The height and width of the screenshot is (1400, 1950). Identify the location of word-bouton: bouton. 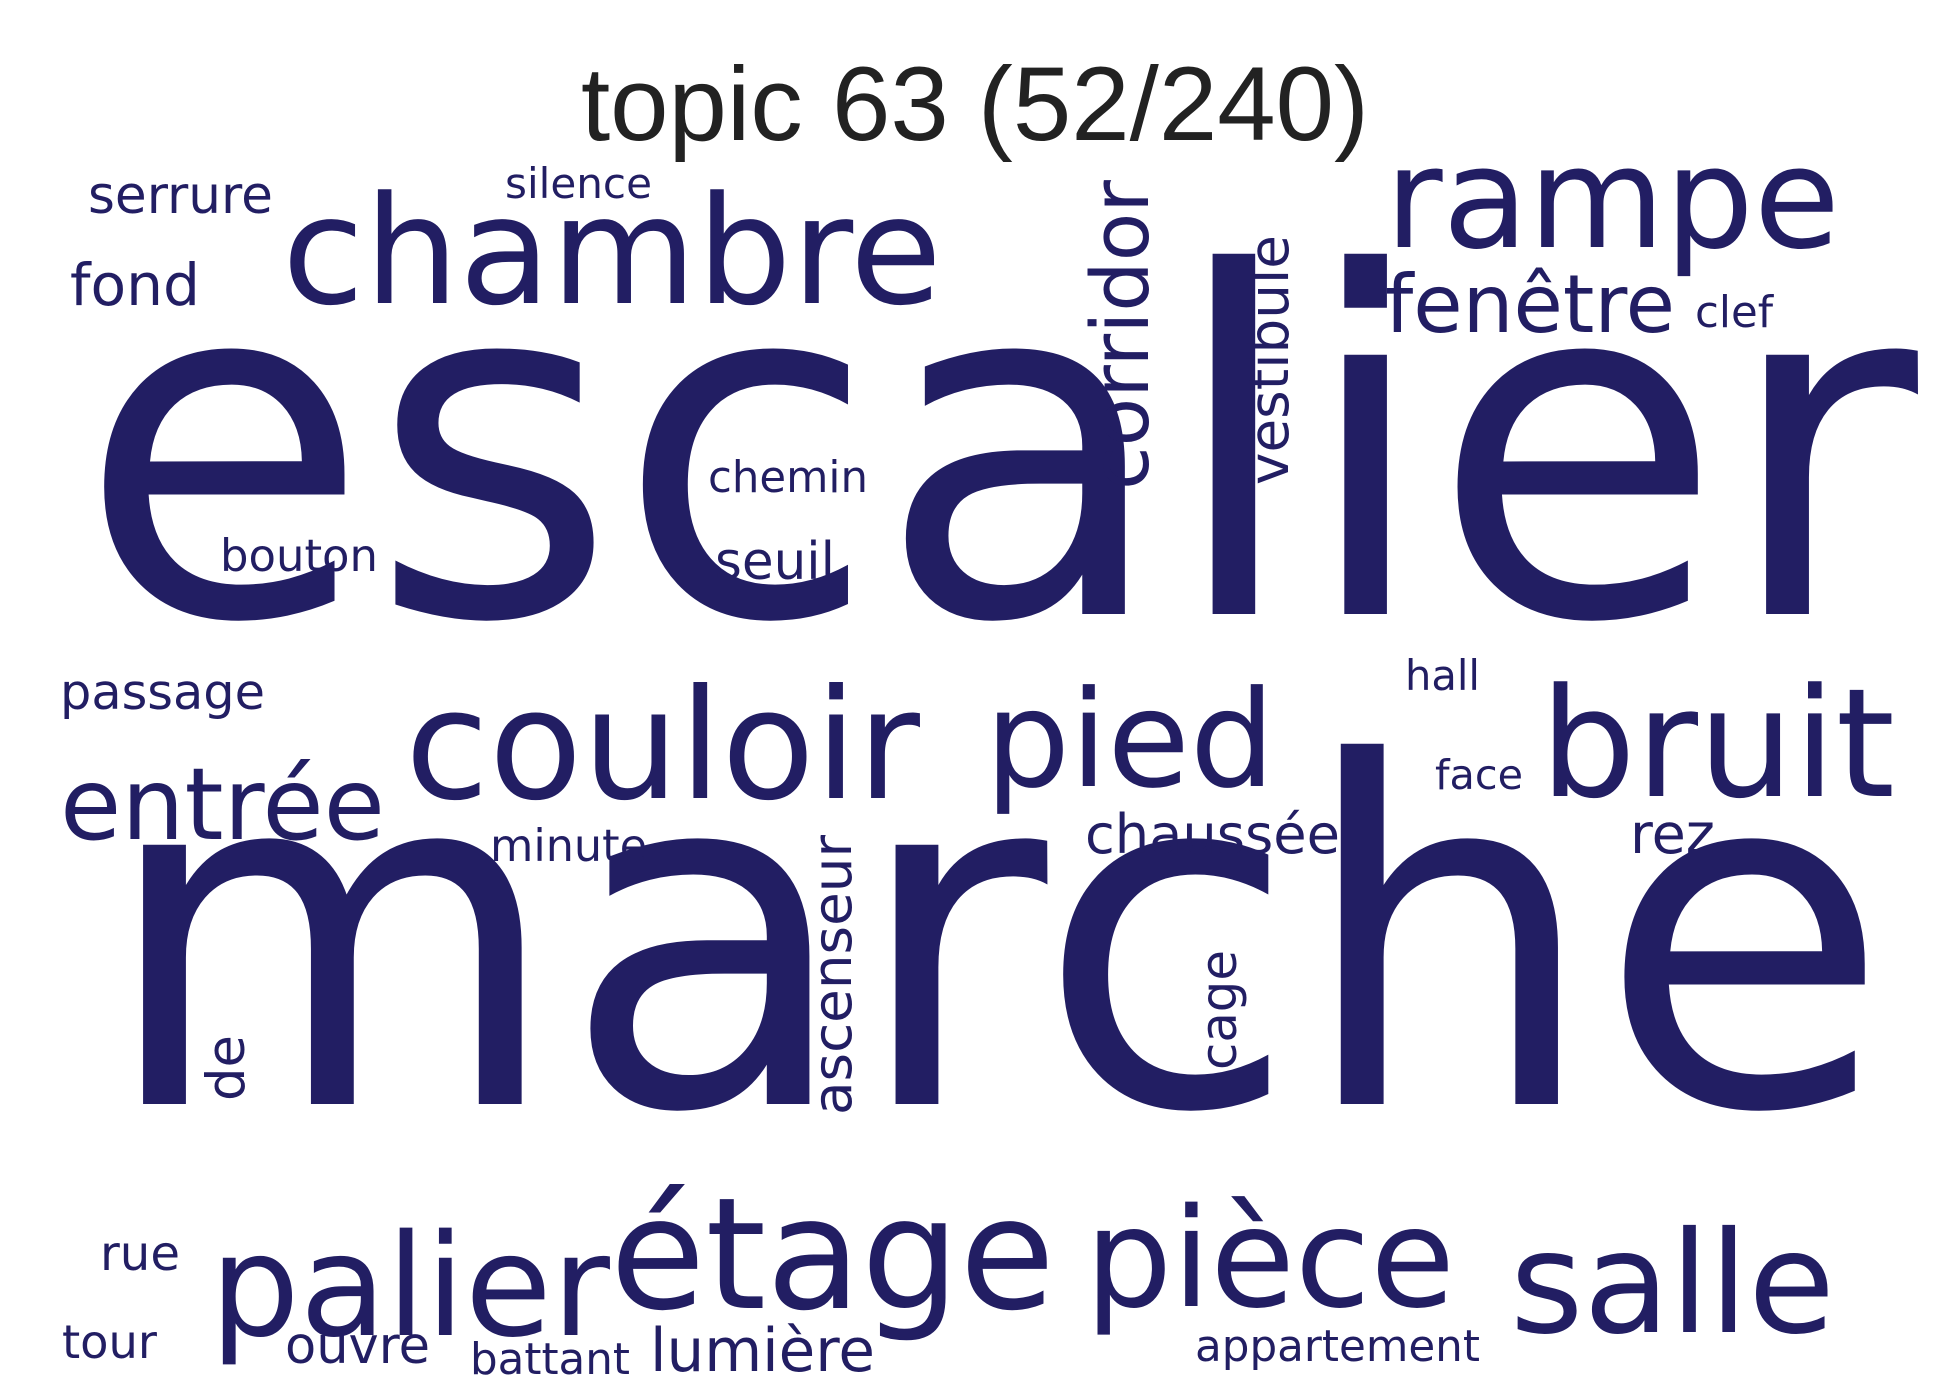
(299, 555).